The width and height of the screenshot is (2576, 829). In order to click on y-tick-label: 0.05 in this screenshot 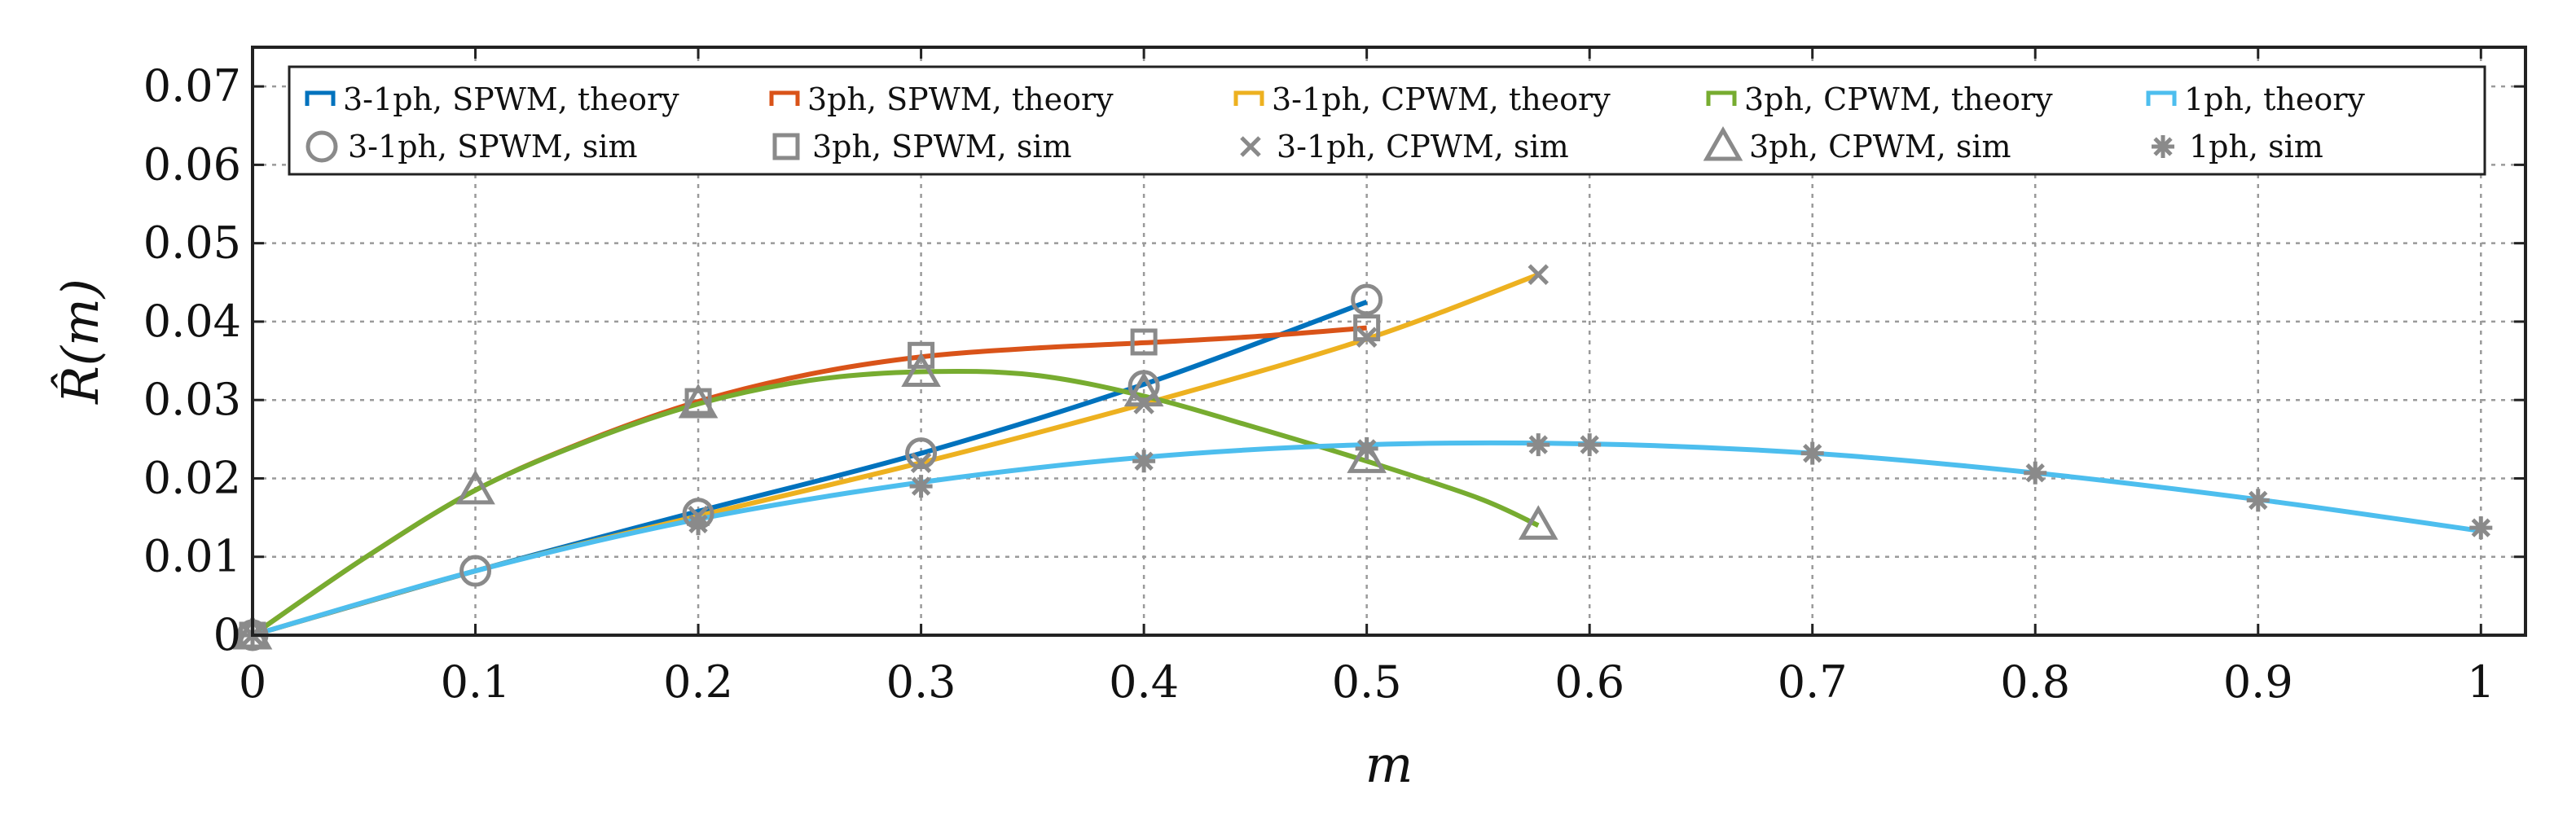, I will do `click(192, 243)`.